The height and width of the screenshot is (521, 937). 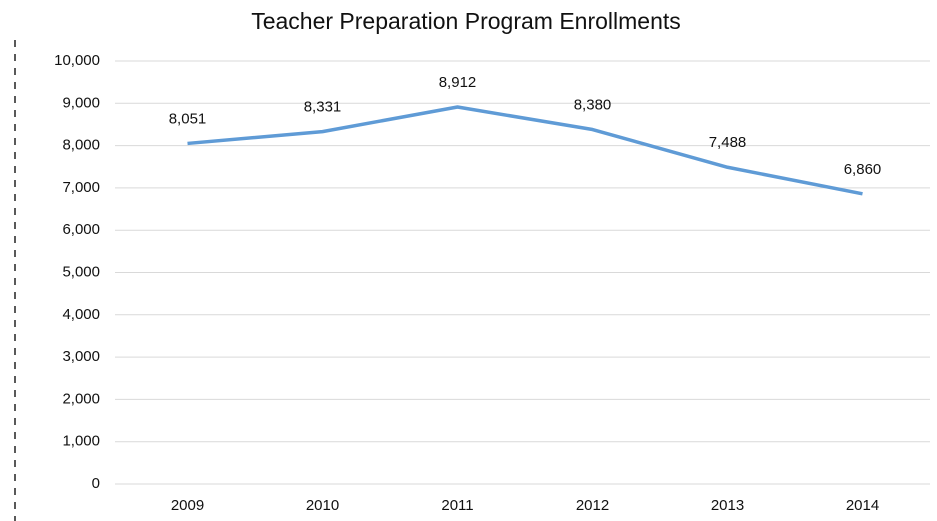 I want to click on series-line, so click(x=525, y=150).